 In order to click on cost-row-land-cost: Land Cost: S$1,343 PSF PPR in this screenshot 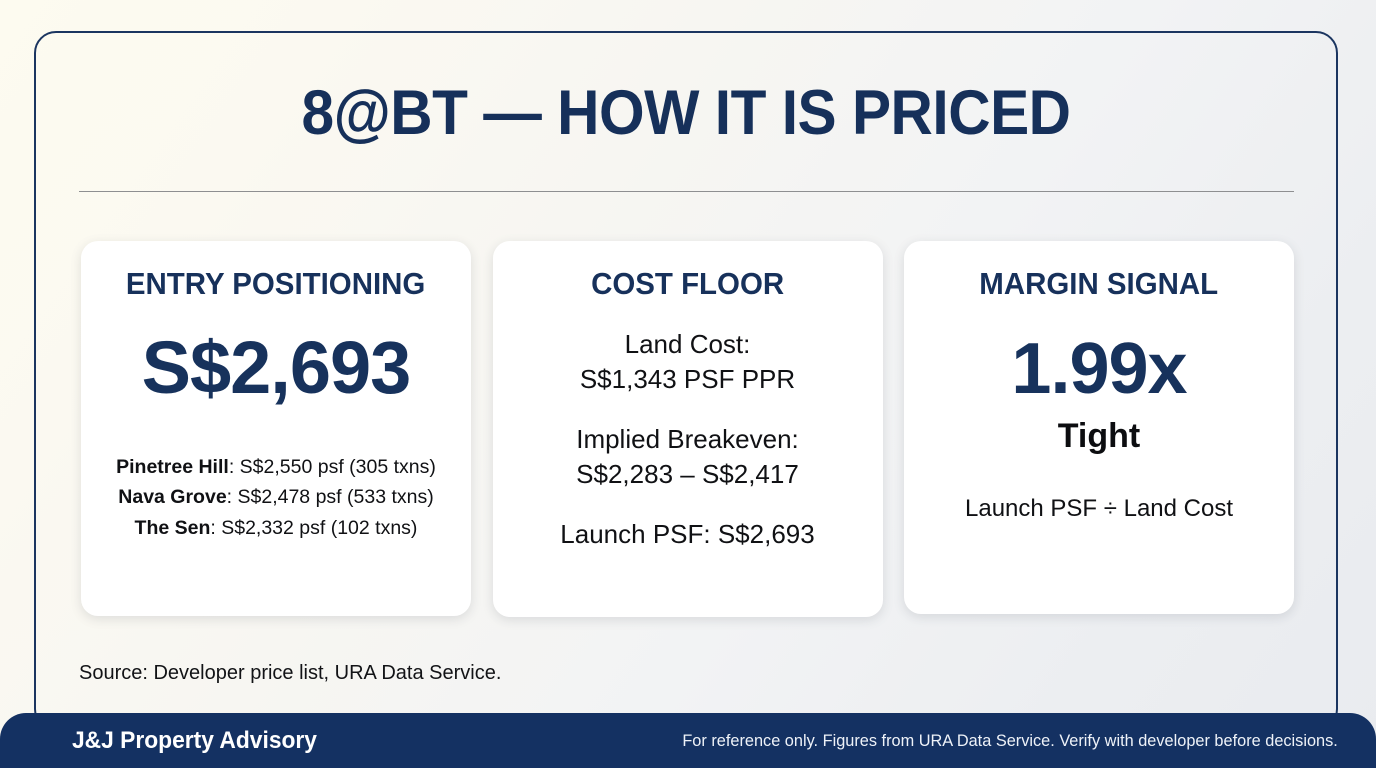, I will do `click(687, 361)`.